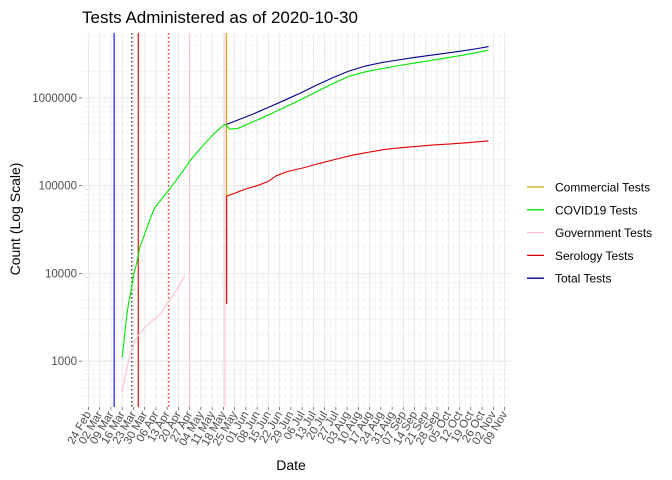  Describe the element at coordinates (602, 188) in the screenshot. I see `legend-label: Commercial Tests` at that location.